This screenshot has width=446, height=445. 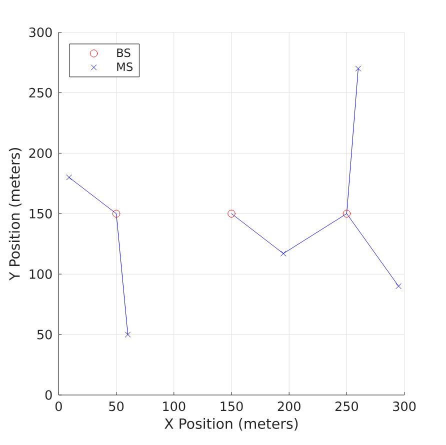 I want to click on x-tick-label: 0, so click(x=58, y=407).